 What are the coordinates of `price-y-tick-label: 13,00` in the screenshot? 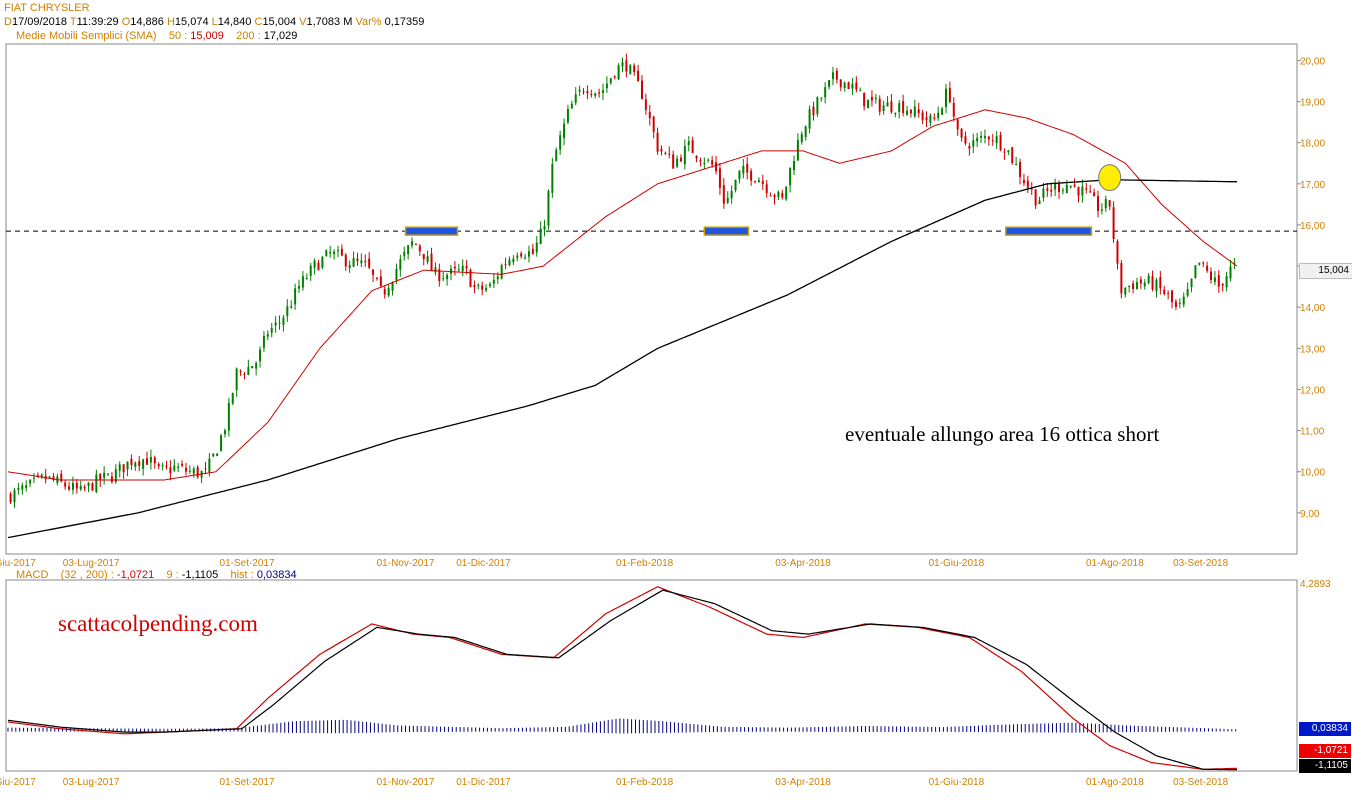 It's located at (1312, 349).